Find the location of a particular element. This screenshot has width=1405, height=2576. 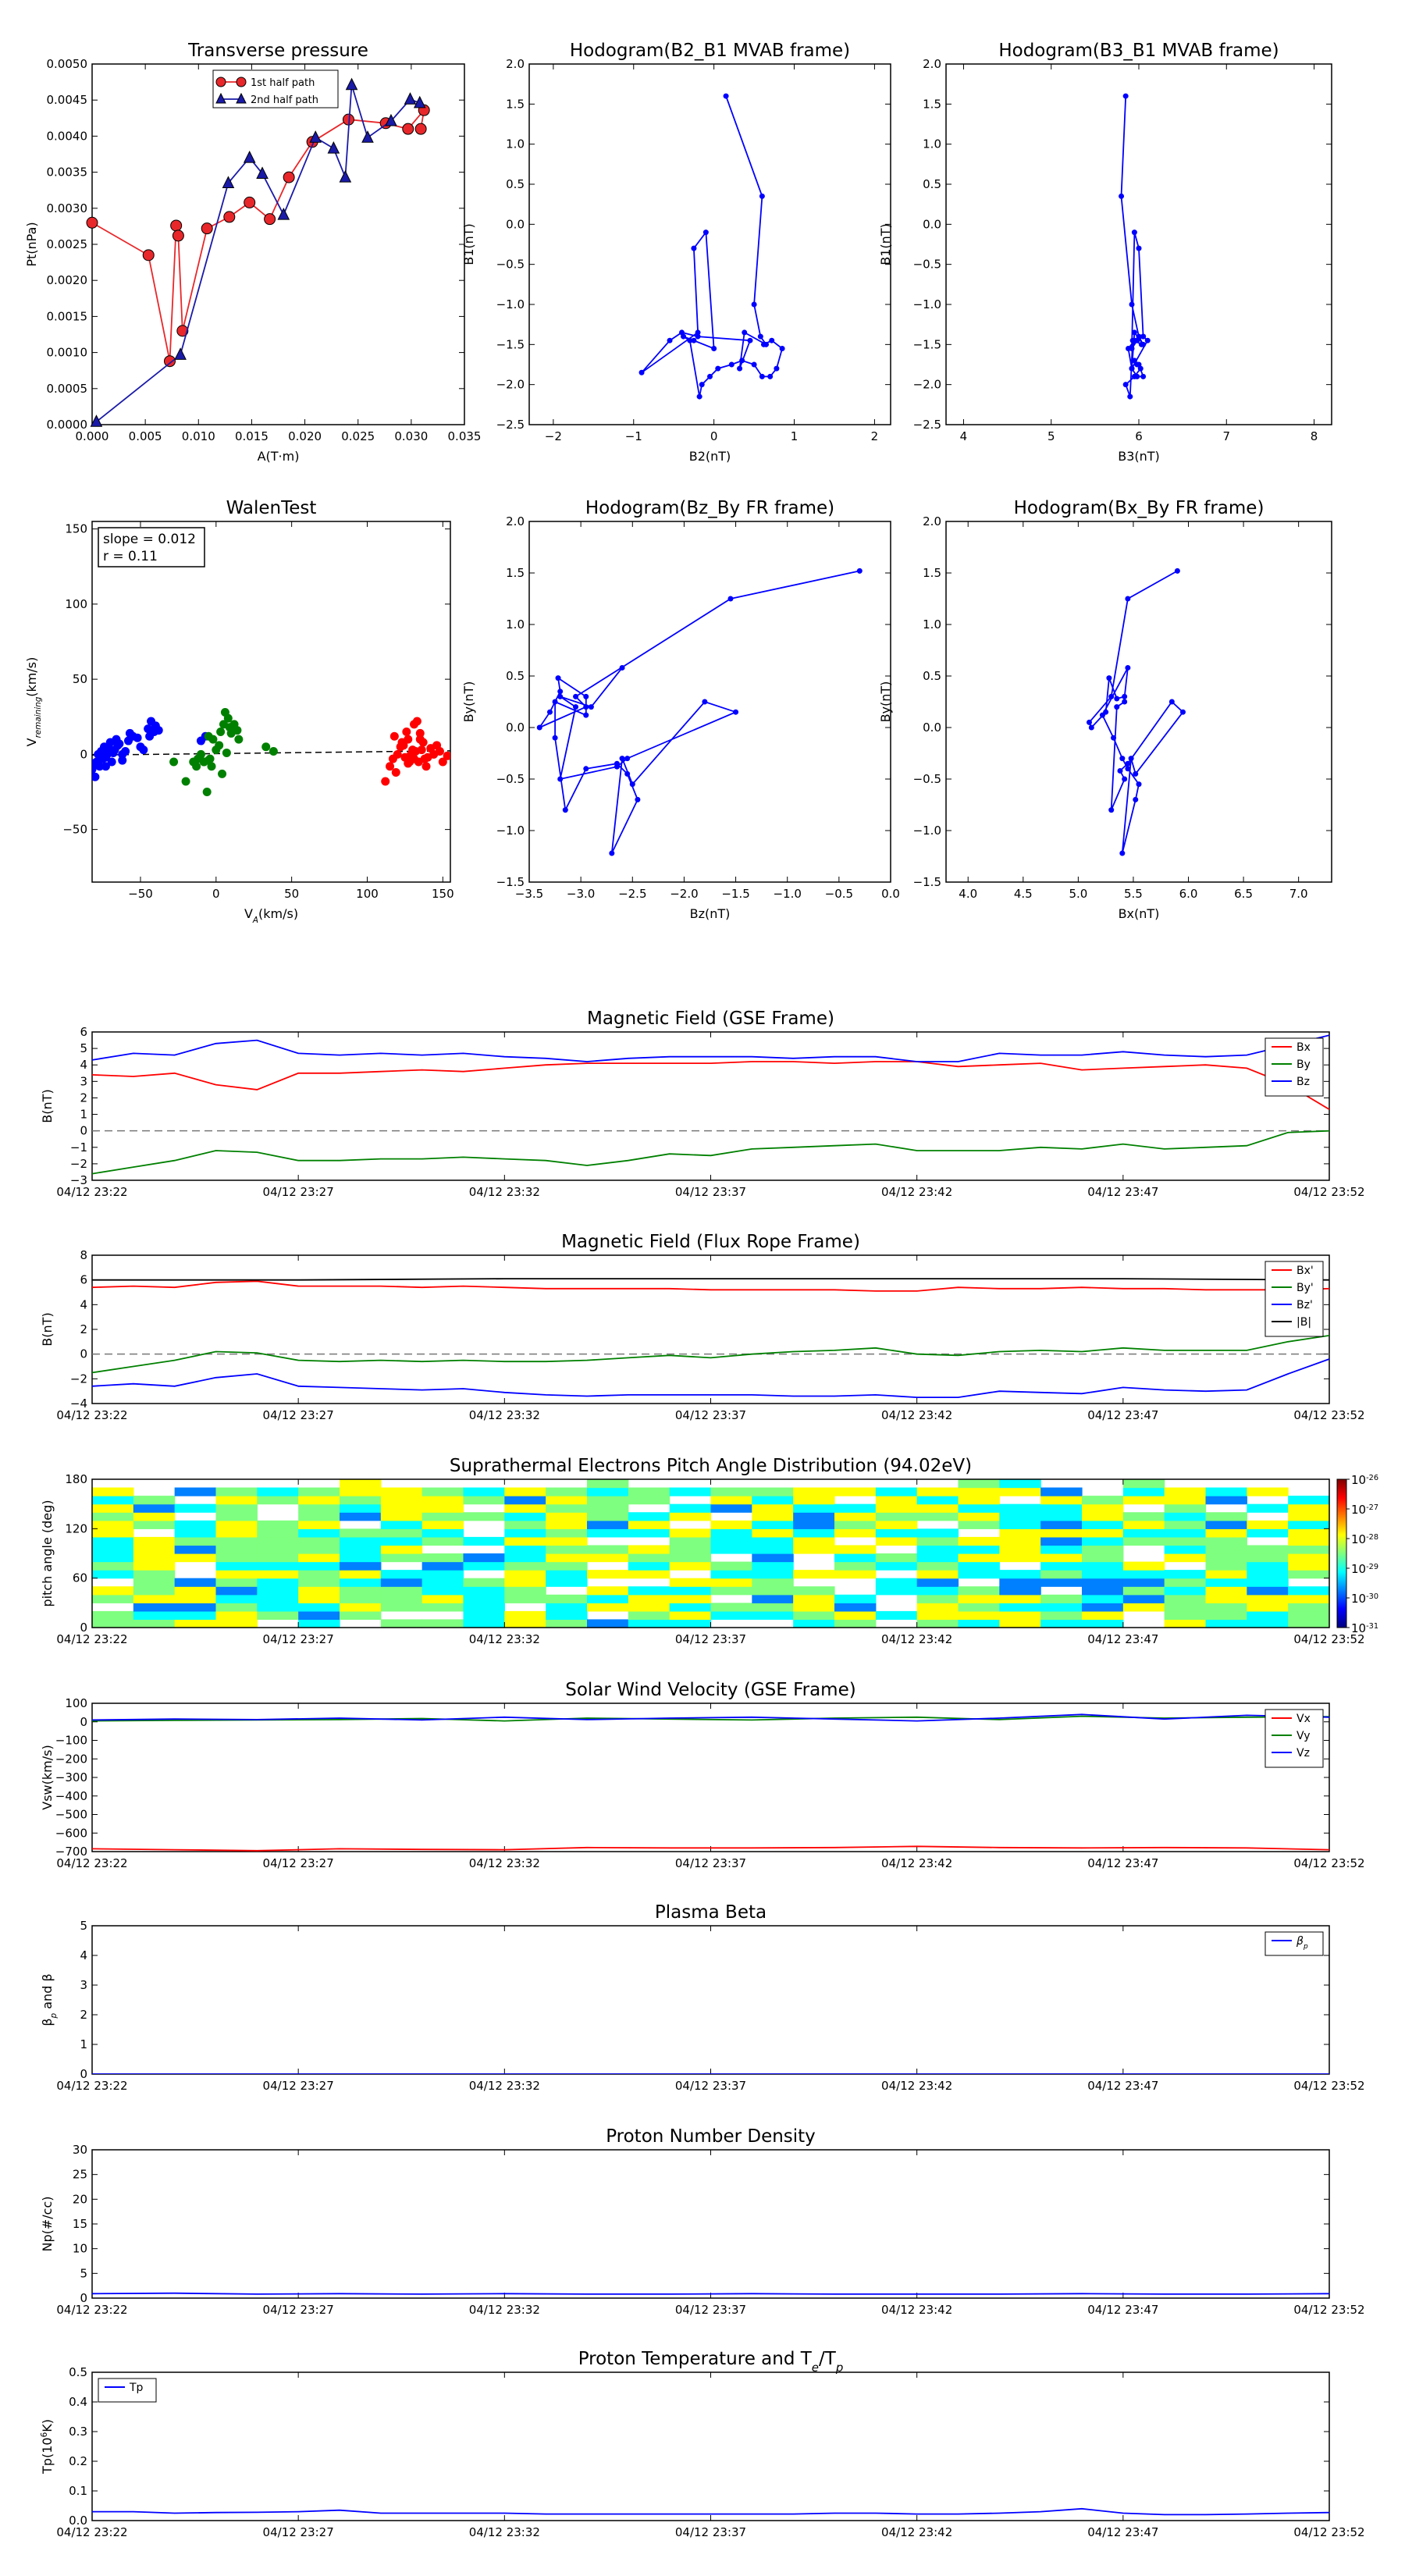

y-tick-label: −50 is located at coordinates (74, 830).